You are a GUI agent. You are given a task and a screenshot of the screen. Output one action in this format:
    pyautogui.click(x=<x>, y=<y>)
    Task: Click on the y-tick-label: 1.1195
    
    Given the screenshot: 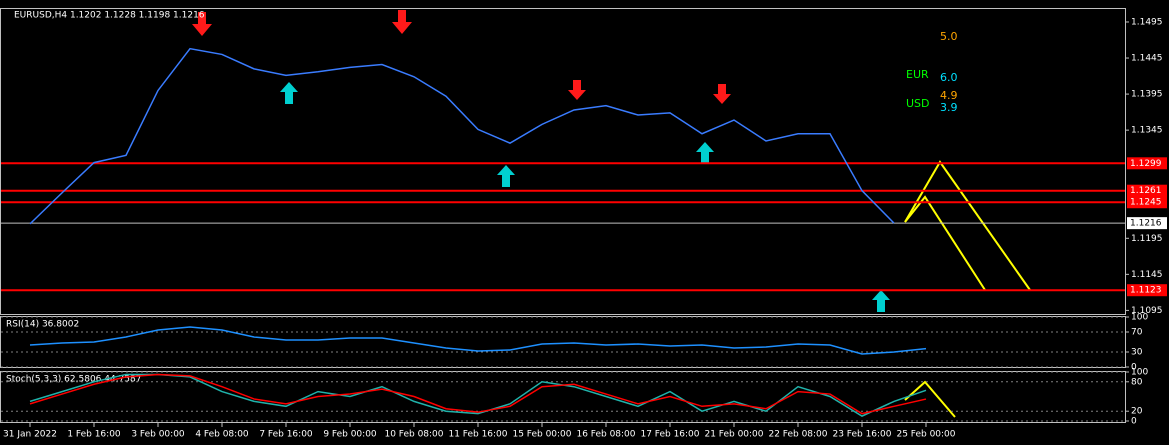 What is the action you would take?
    pyautogui.click(x=1147, y=239)
    